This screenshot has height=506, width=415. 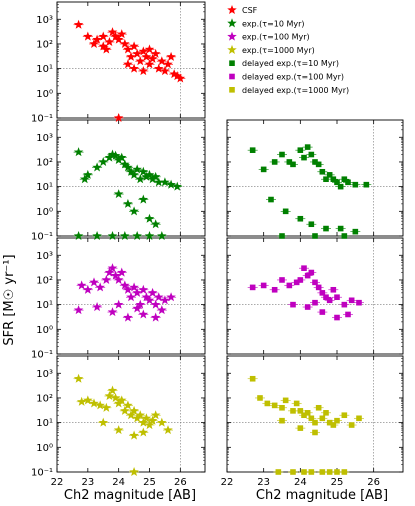 What do you see at coordinates (250, 10) in the screenshot?
I see `legend-label: CSF` at bounding box center [250, 10].